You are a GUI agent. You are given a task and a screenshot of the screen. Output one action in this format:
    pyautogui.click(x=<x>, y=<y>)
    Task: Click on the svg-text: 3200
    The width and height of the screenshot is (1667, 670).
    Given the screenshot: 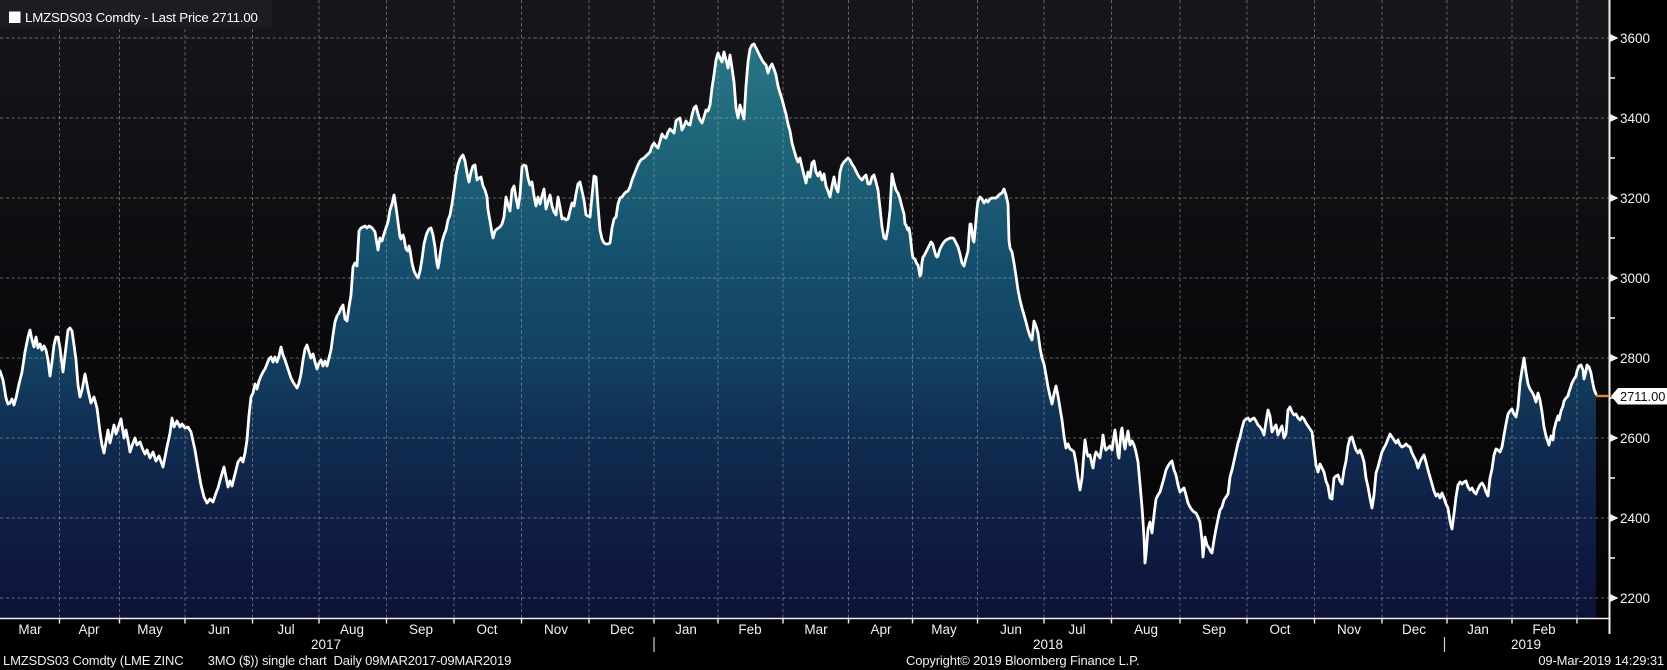 What is the action you would take?
    pyautogui.click(x=1635, y=198)
    